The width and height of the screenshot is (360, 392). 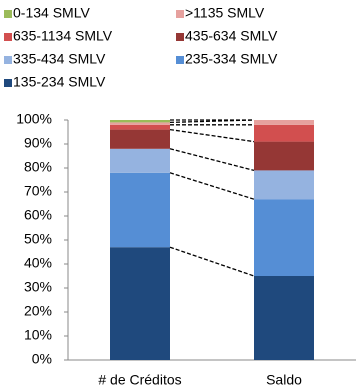 I want to click on legend-label: 335-434 SMLV, so click(x=59, y=59).